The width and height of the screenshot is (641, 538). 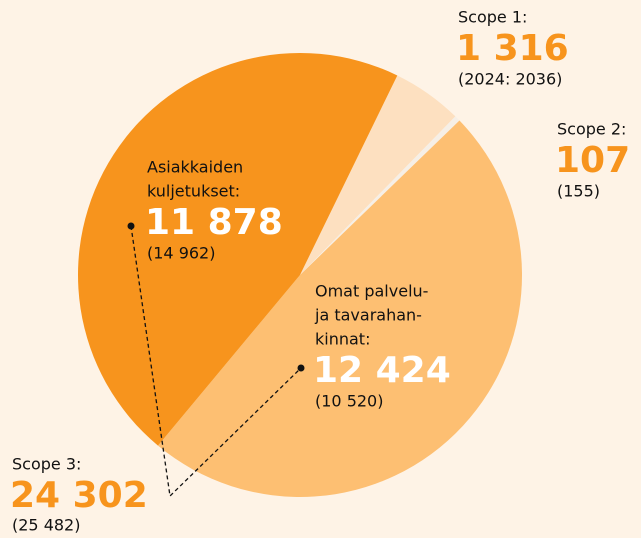 I want to click on scope3-value: 24 302, so click(x=79, y=495).